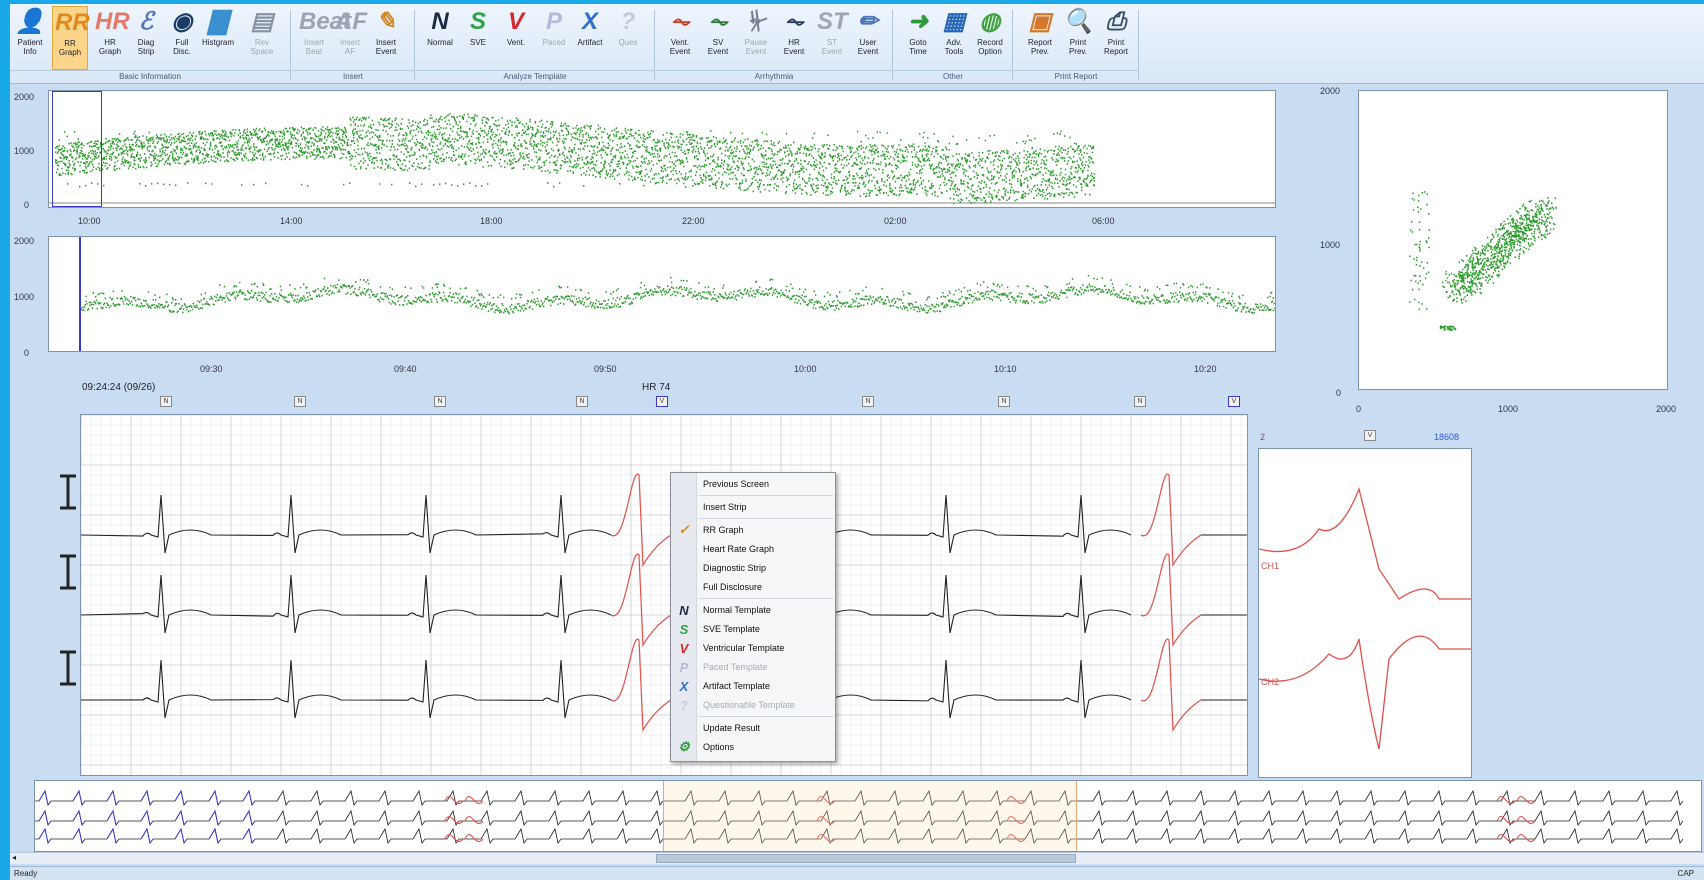 The height and width of the screenshot is (880, 1704). Describe the element at coordinates (1447, 437) in the screenshot. I see `template-beat-count: 18608` at that location.